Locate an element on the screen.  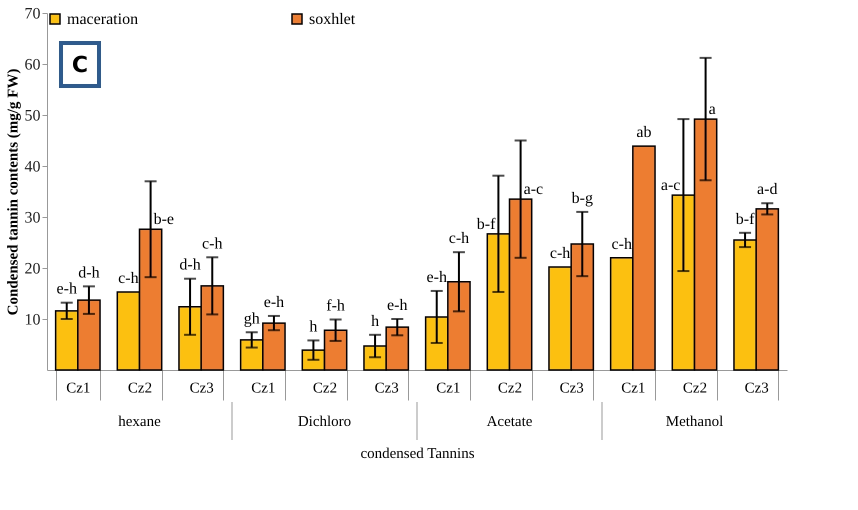
legend-label: maceration is located at coordinates (102, 19).